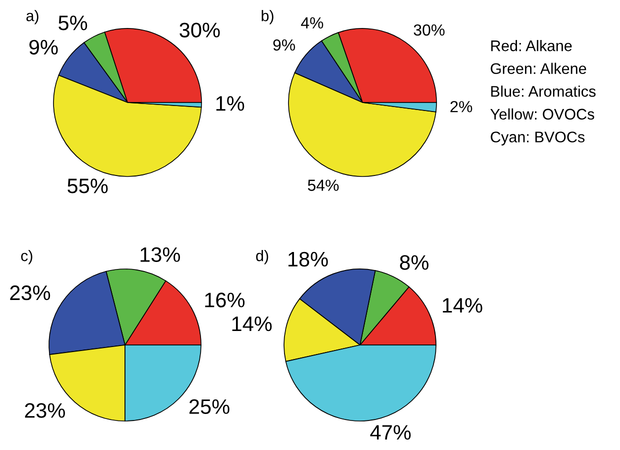  I want to click on data-label: 5%, so click(73, 23).